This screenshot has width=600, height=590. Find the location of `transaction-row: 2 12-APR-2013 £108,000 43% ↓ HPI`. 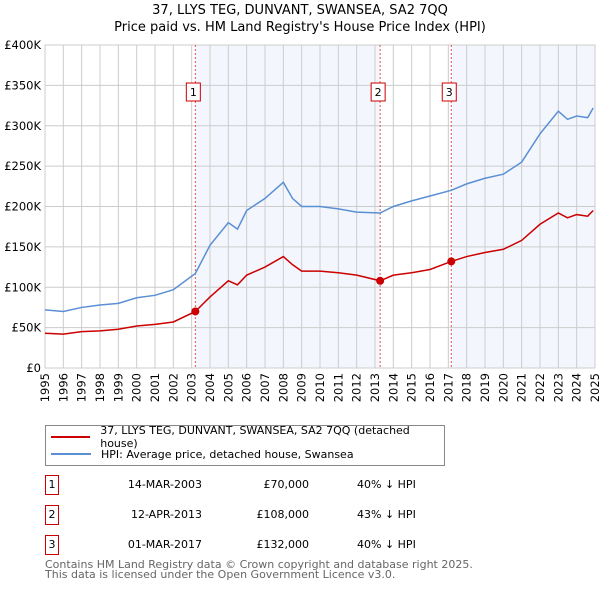

transaction-row: 2 12-APR-2013 £108,000 43% ↓ HPI is located at coordinates (255, 515).